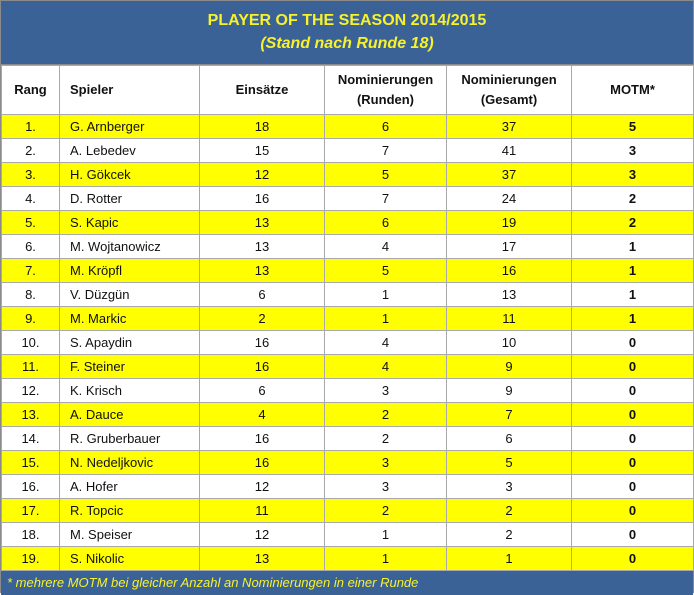 This screenshot has height=595, width=694. What do you see at coordinates (509, 438) in the screenshot?
I see `nominations-total-cell: 6` at bounding box center [509, 438].